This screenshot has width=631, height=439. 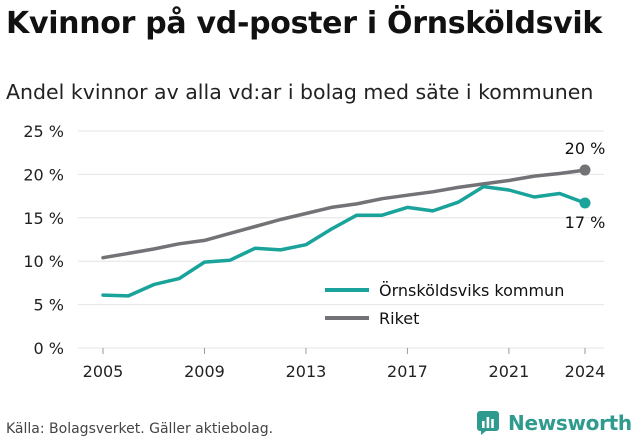 What do you see at coordinates (49, 305) in the screenshot?
I see `y-tick-label: 5 %` at bounding box center [49, 305].